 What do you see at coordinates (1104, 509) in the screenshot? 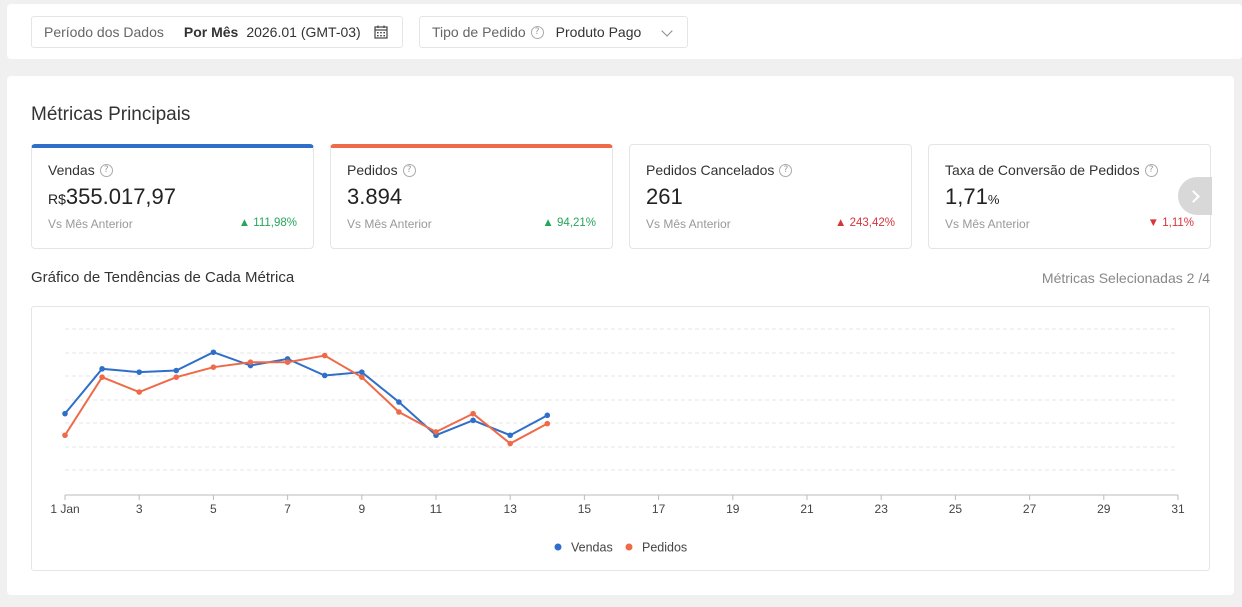
I see `x-tick-label: 29` at bounding box center [1104, 509].